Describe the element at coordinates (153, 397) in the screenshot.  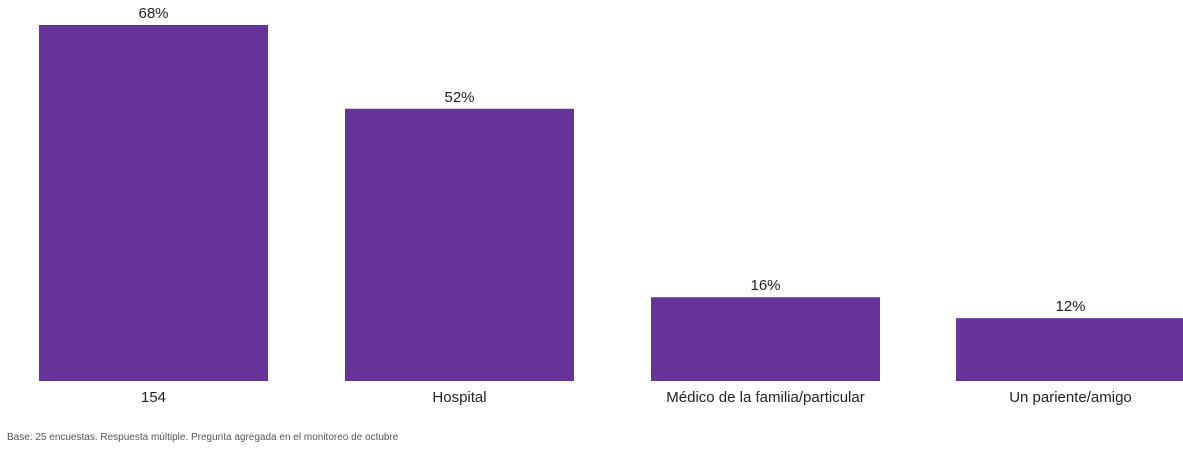
I see `category-label-0: 154` at that location.